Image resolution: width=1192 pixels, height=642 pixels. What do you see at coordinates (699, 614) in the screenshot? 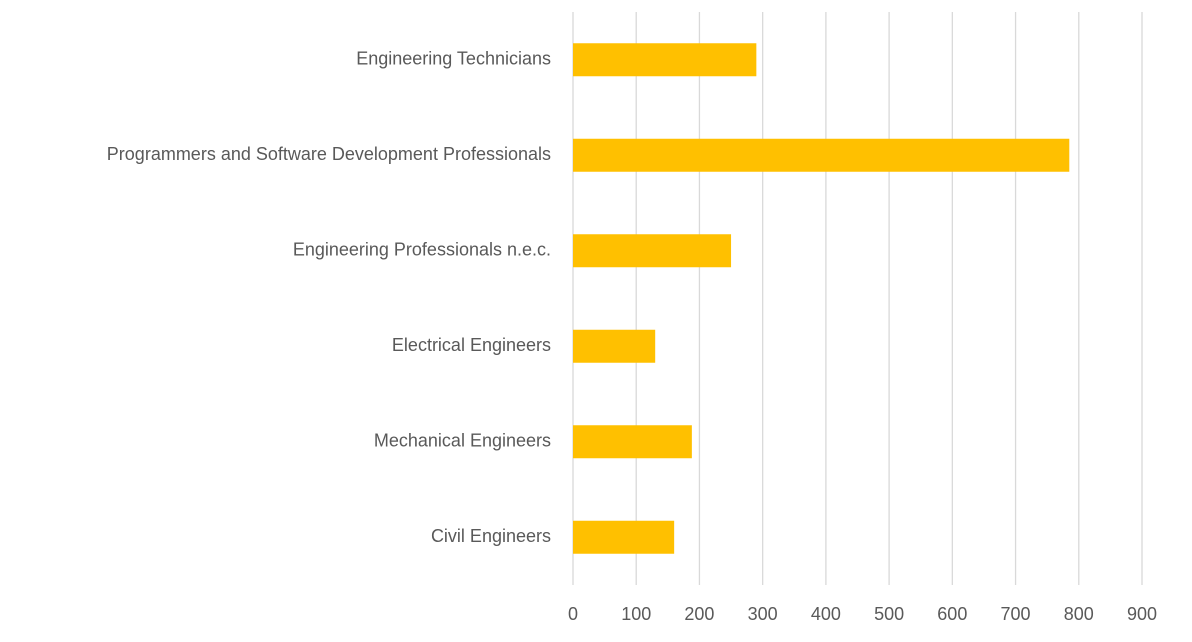
I see `x-tick-label: 200` at bounding box center [699, 614].